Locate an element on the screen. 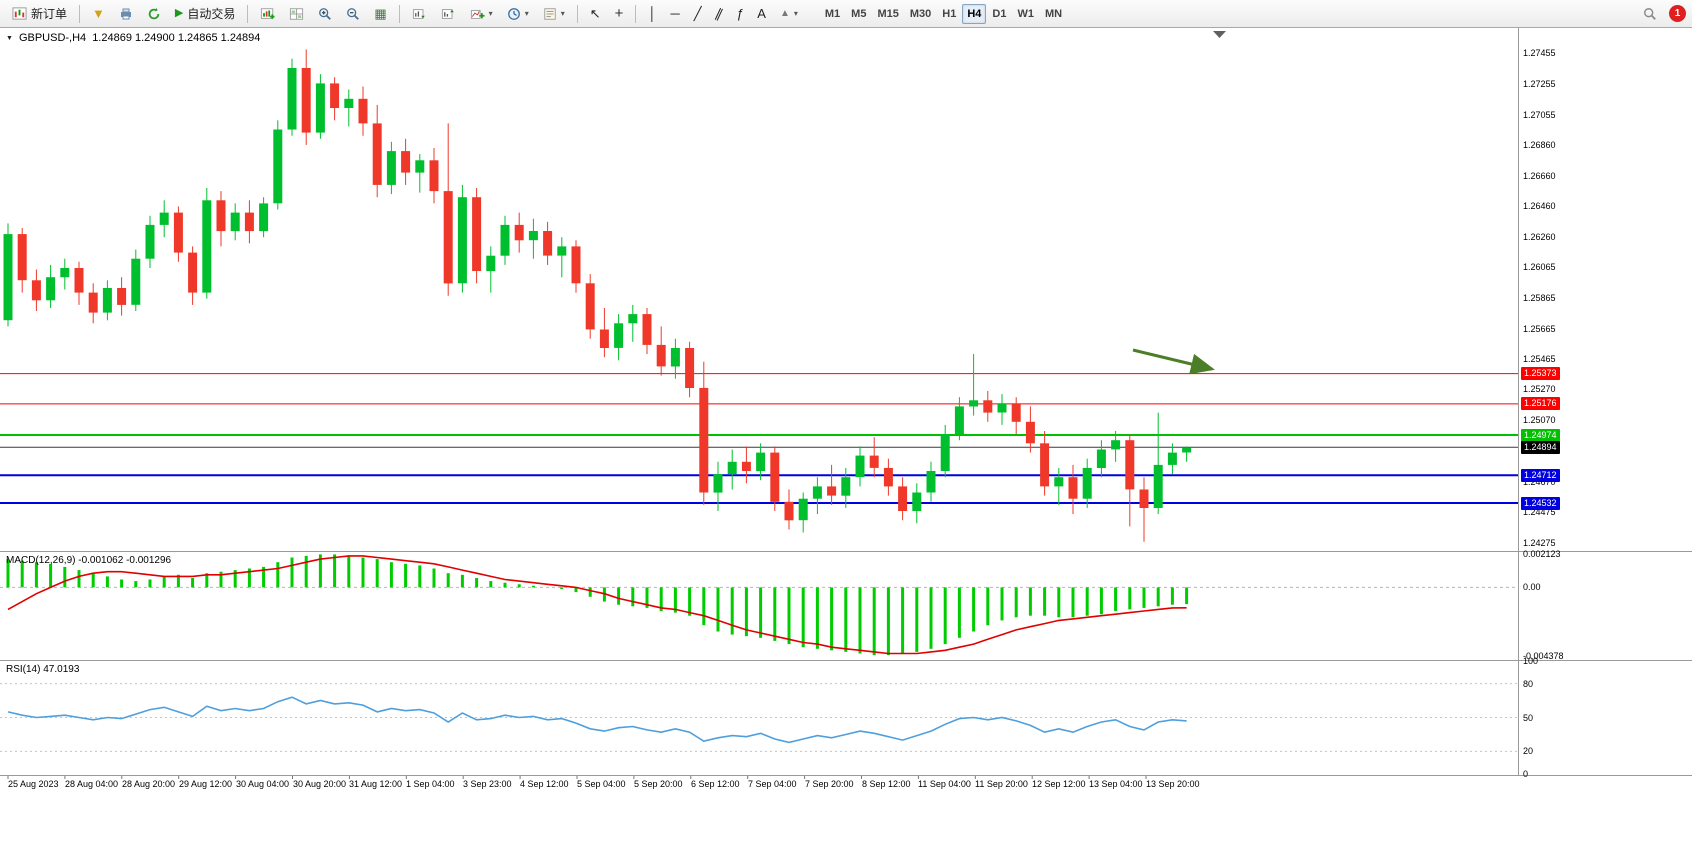  horizontal-line-icon: ─ is located at coordinates (675, 13).